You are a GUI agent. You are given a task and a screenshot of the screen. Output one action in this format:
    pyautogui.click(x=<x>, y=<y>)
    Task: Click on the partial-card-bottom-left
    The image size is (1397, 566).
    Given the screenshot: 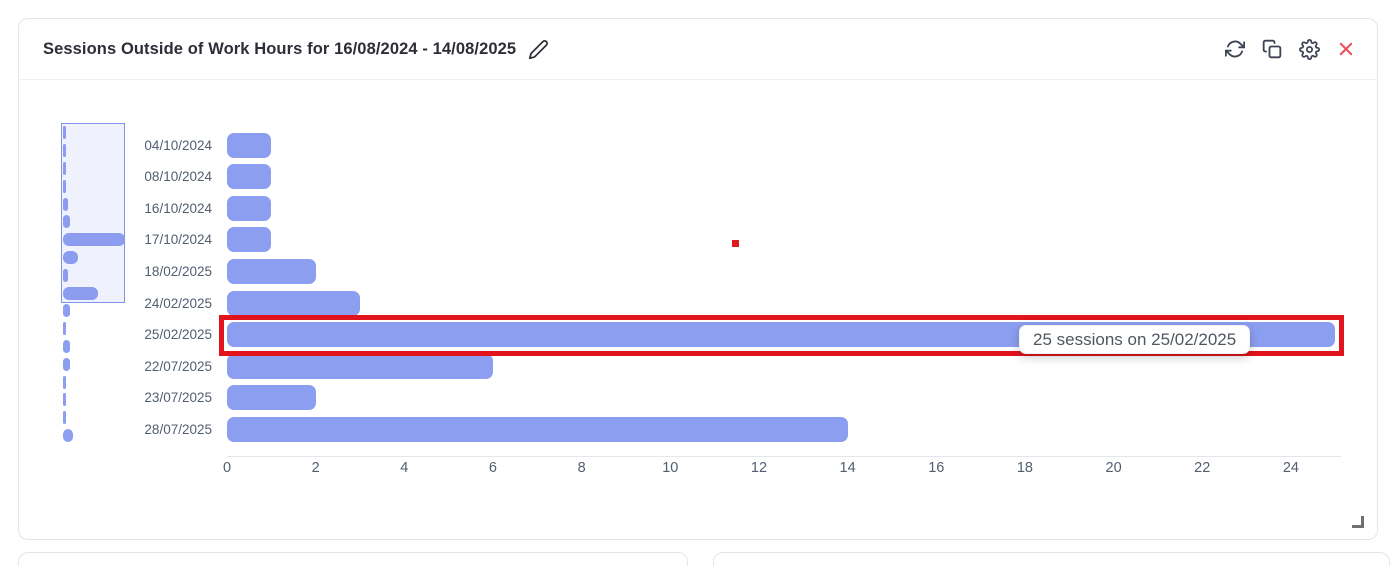 What is the action you would take?
    pyautogui.click(x=353, y=559)
    